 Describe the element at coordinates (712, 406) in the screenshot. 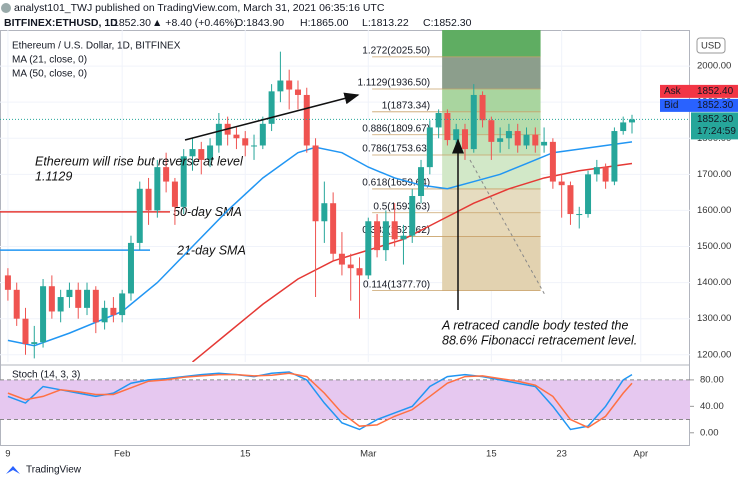

I see `y-tick-label: 40.00` at that location.